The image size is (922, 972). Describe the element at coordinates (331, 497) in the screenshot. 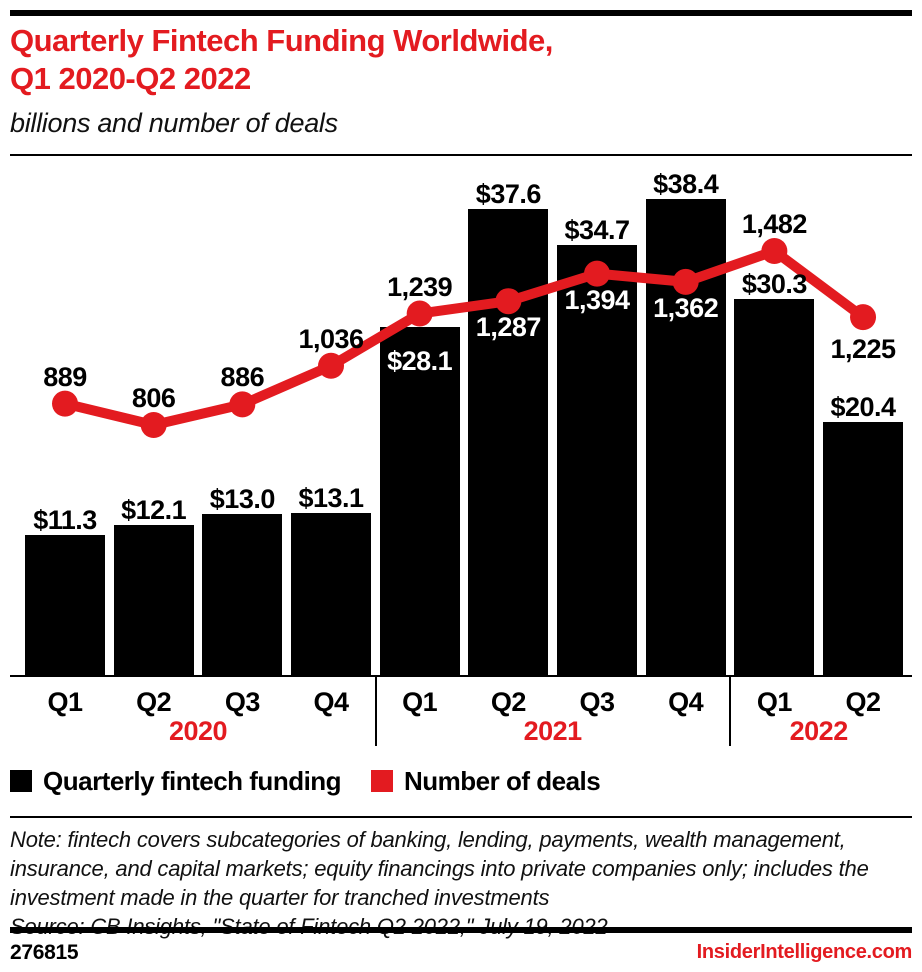

I see `bar-value-label: $13.1` at that location.